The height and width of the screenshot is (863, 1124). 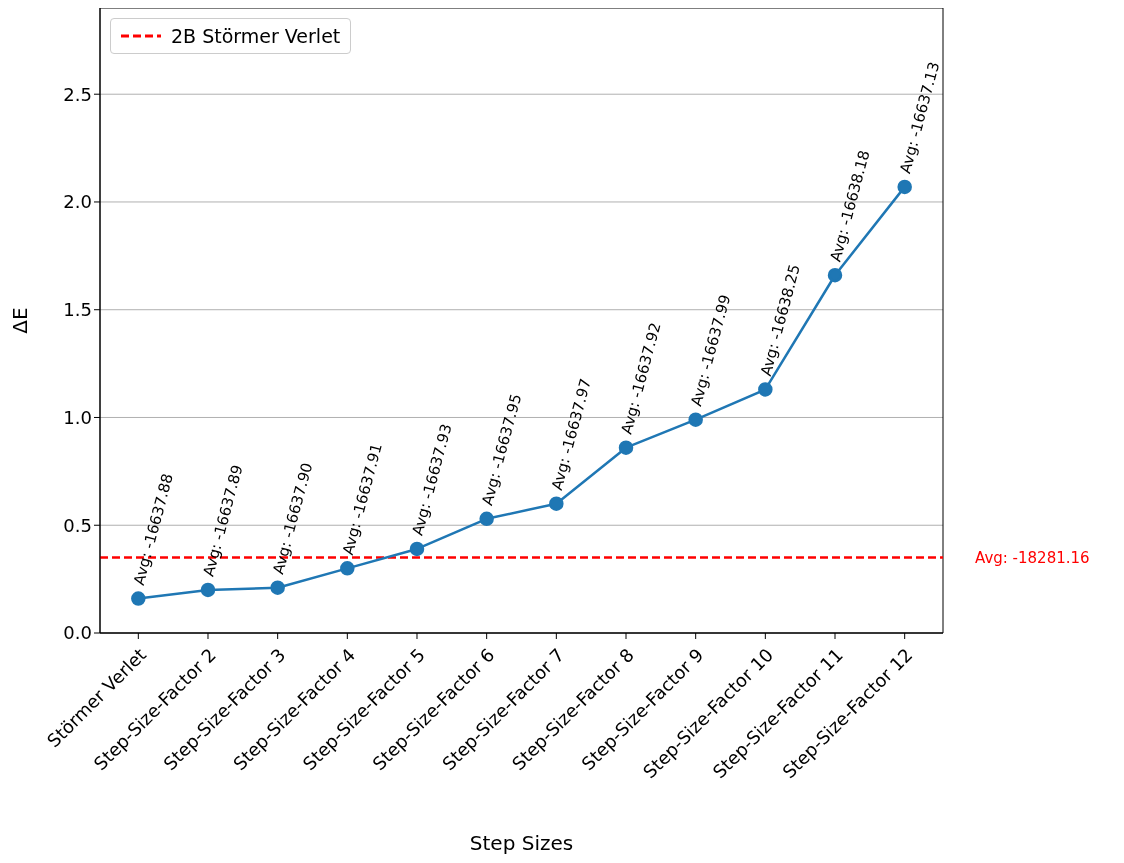 I want to click on y-axis-title: ΔE, so click(x=20, y=320).